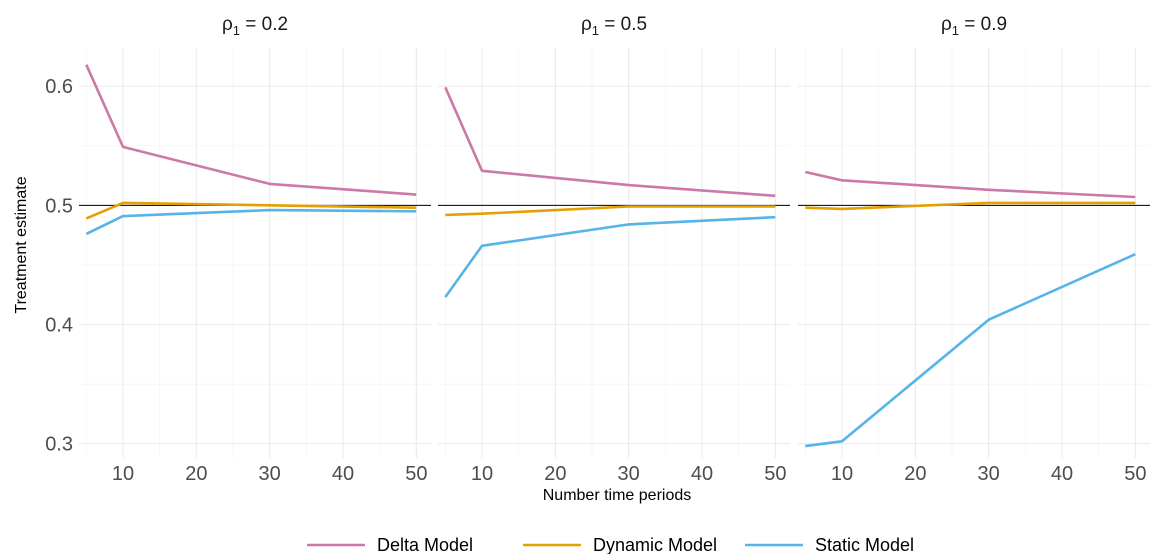 The image size is (1151, 559). What do you see at coordinates (59, 445) in the screenshot?
I see `y-tick-label: 0.3` at bounding box center [59, 445].